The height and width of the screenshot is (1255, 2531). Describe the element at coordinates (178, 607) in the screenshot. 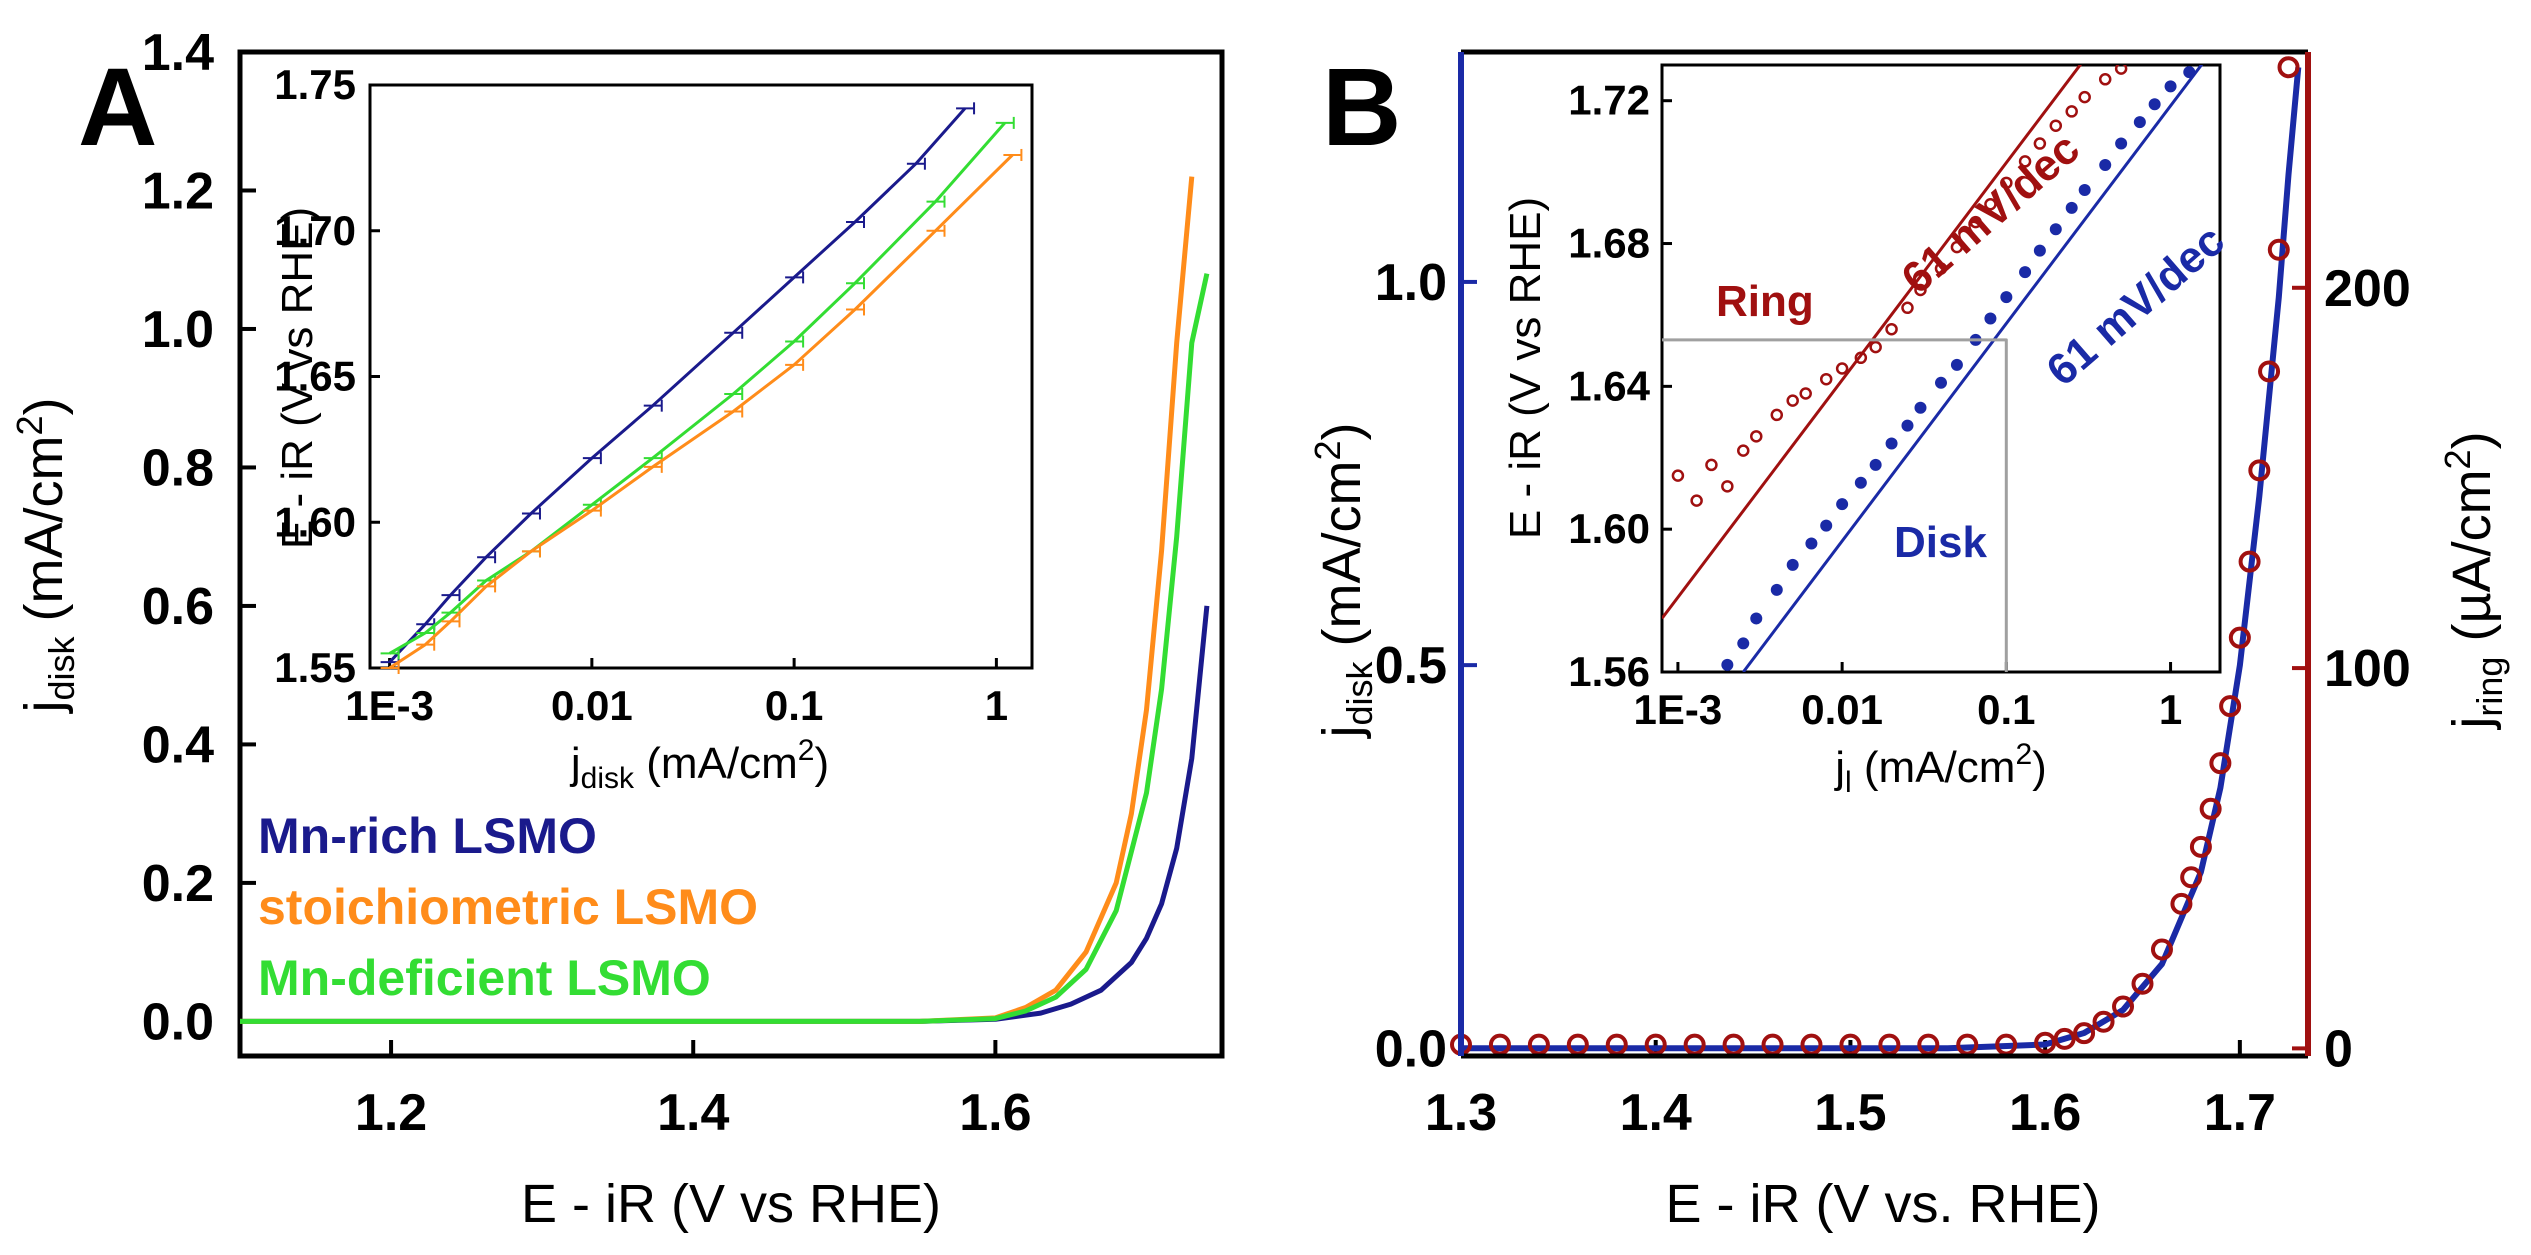

I see `y-tick-label: 0.6` at that location.